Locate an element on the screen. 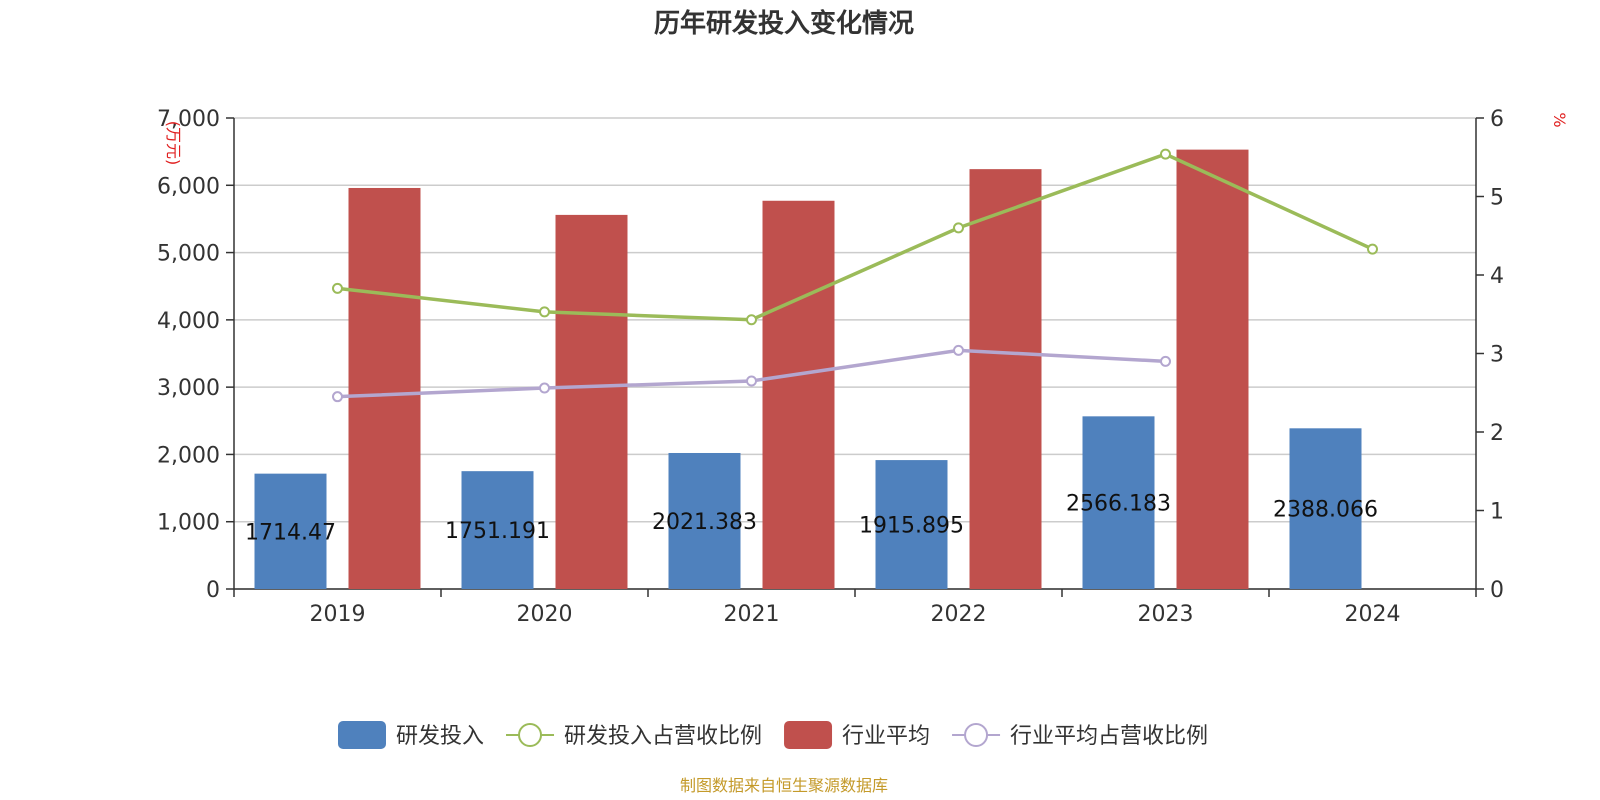 The width and height of the screenshot is (1600, 800). left-tick-label: 3,000 is located at coordinates (188, 388).